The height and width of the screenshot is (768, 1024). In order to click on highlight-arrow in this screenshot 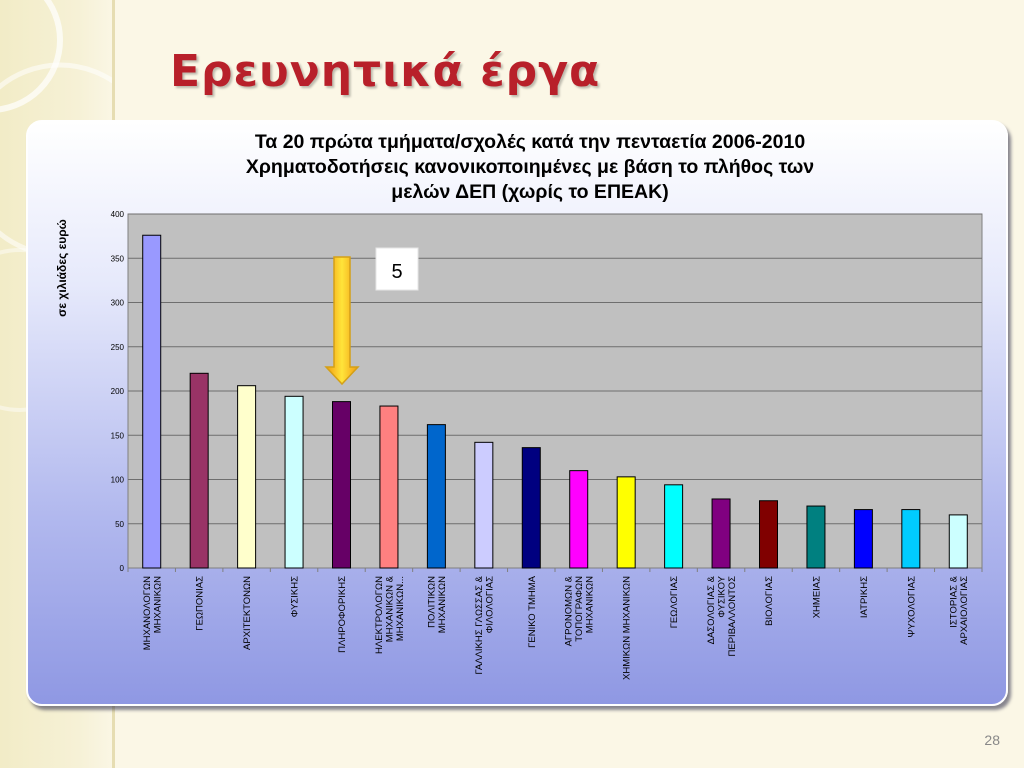, I will do `click(342, 321)`.